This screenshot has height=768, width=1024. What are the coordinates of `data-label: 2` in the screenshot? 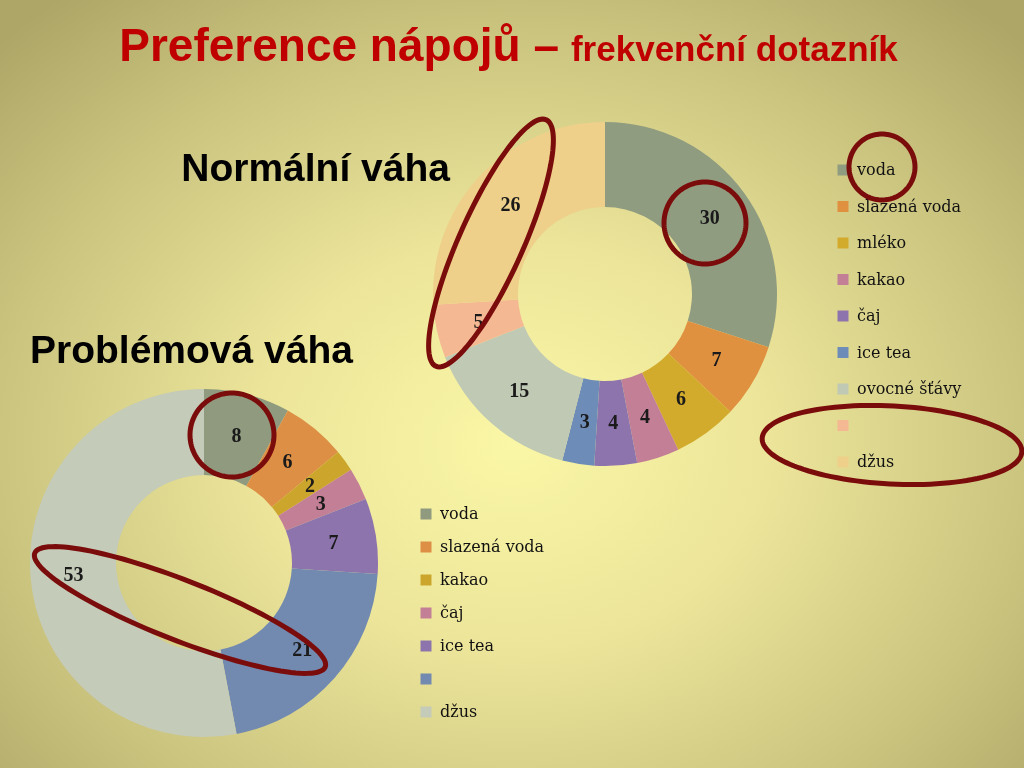 It's located at (309, 485).